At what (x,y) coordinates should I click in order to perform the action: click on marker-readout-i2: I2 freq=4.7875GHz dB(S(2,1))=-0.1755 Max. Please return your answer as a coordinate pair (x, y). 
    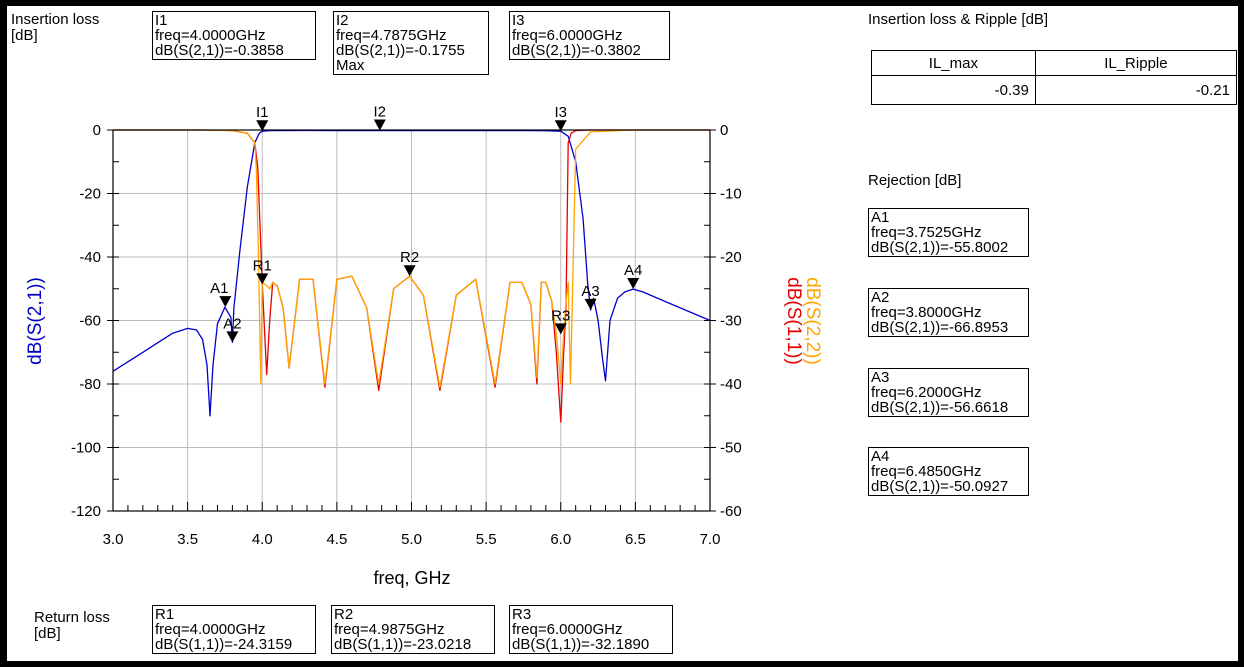
    Looking at the image, I should click on (411, 43).